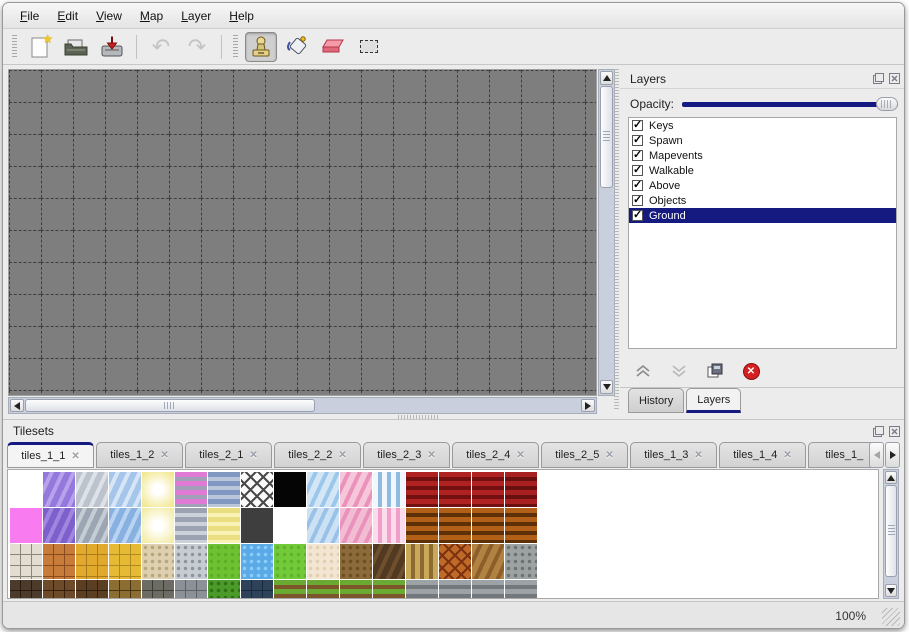 The width and height of the screenshot is (909, 632). What do you see at coordinates (762, 125) in the screenshot?
I see `layer-row-keys: ✓ Keys` at bounding box center [762, 125].